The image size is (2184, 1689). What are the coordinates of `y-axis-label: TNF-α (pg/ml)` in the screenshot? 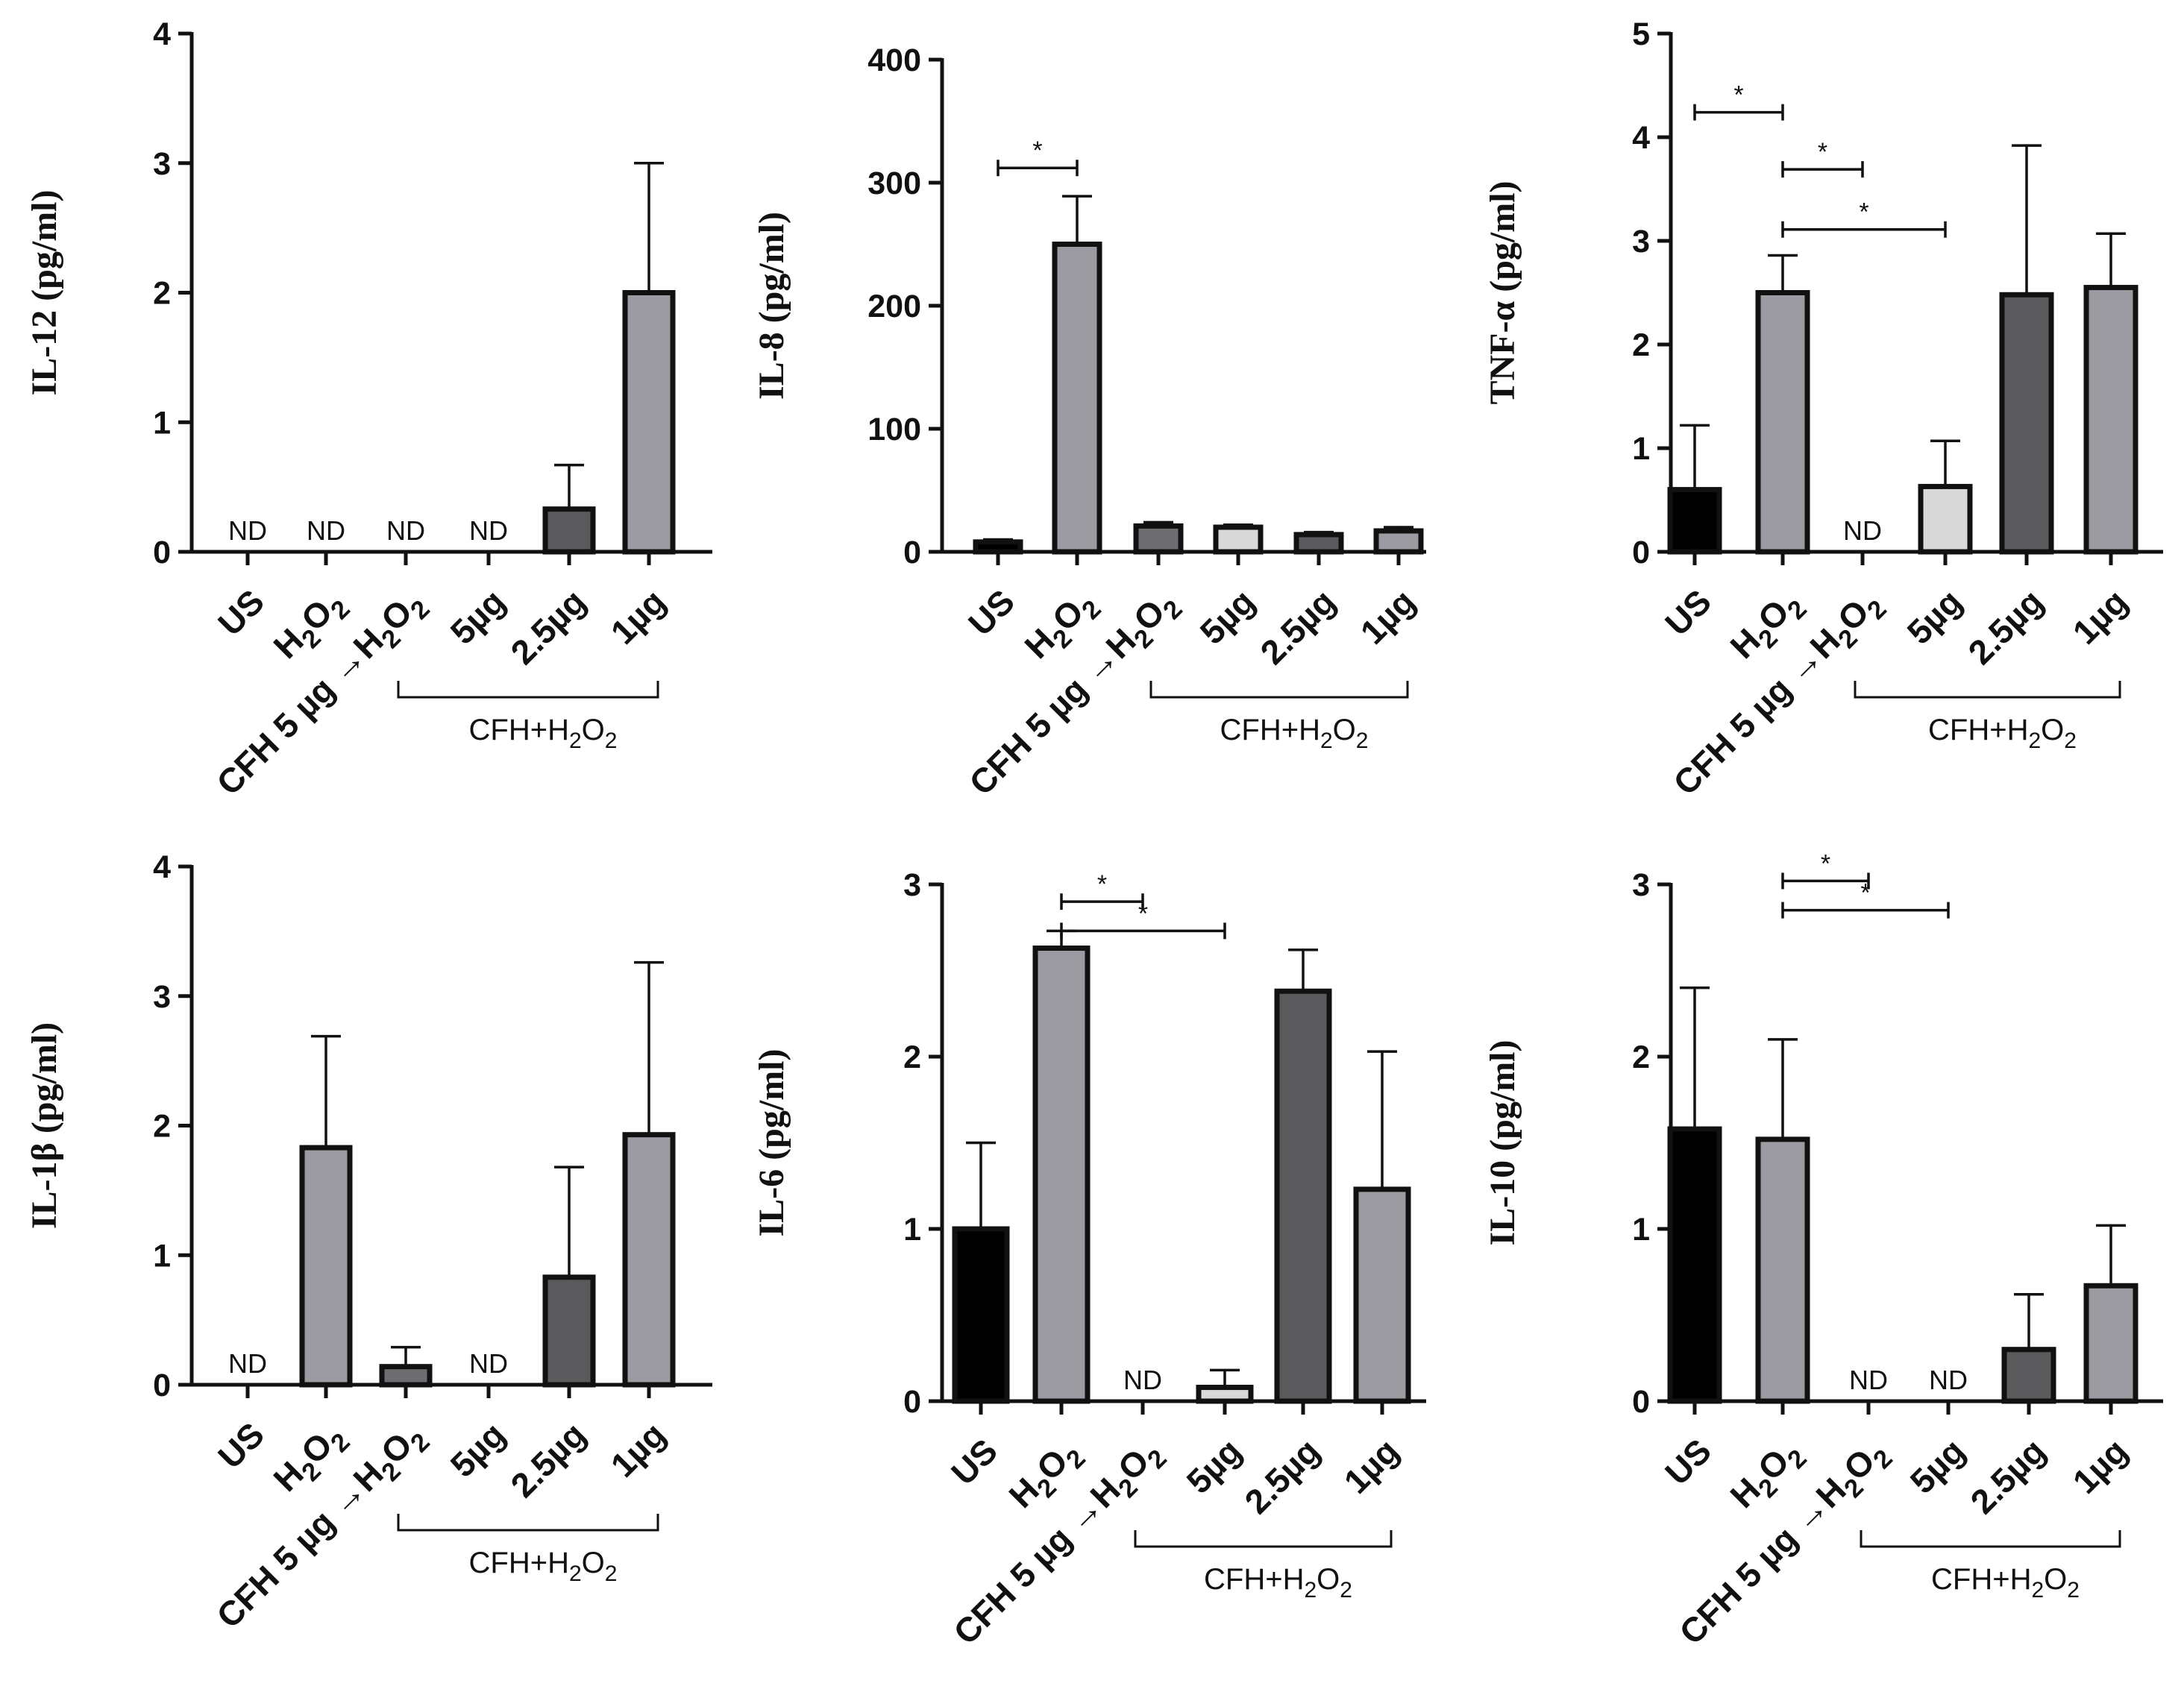 It's located at (1502, 292).